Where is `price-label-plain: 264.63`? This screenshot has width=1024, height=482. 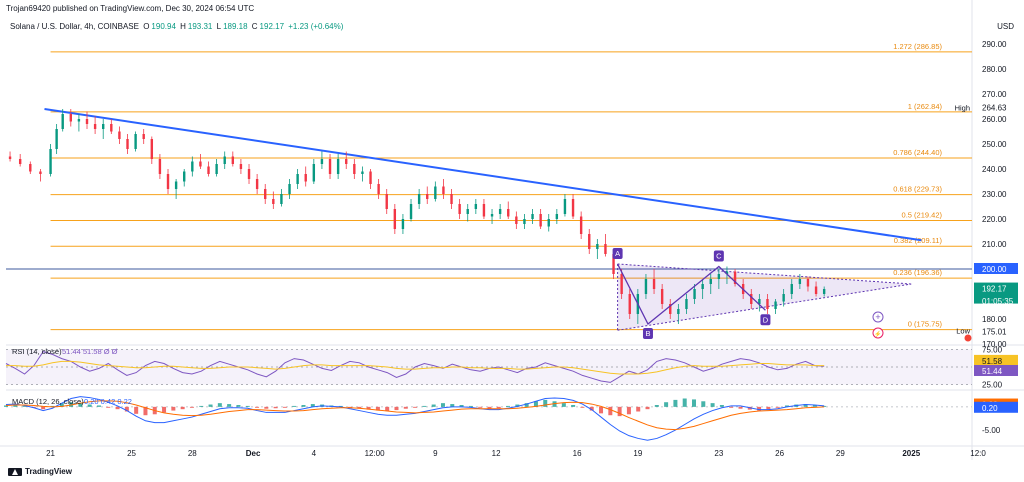
price-label-plain: 264.63 is located at coordinates (996, 107).